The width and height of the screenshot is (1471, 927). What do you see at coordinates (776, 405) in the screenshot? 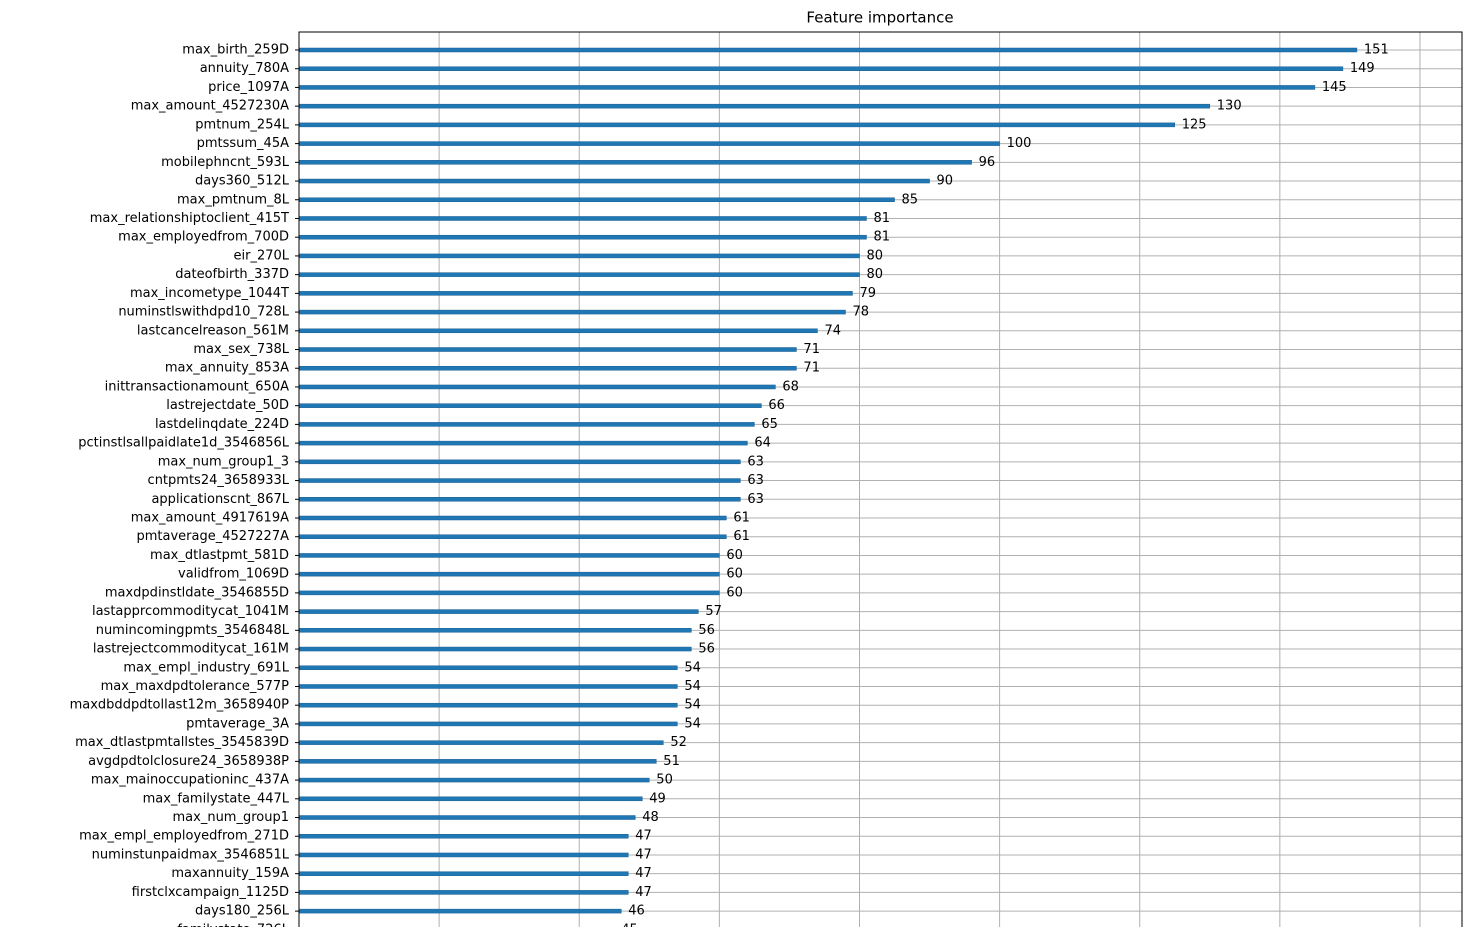
I see `value-label: 66` at bounding box center [776, 405].